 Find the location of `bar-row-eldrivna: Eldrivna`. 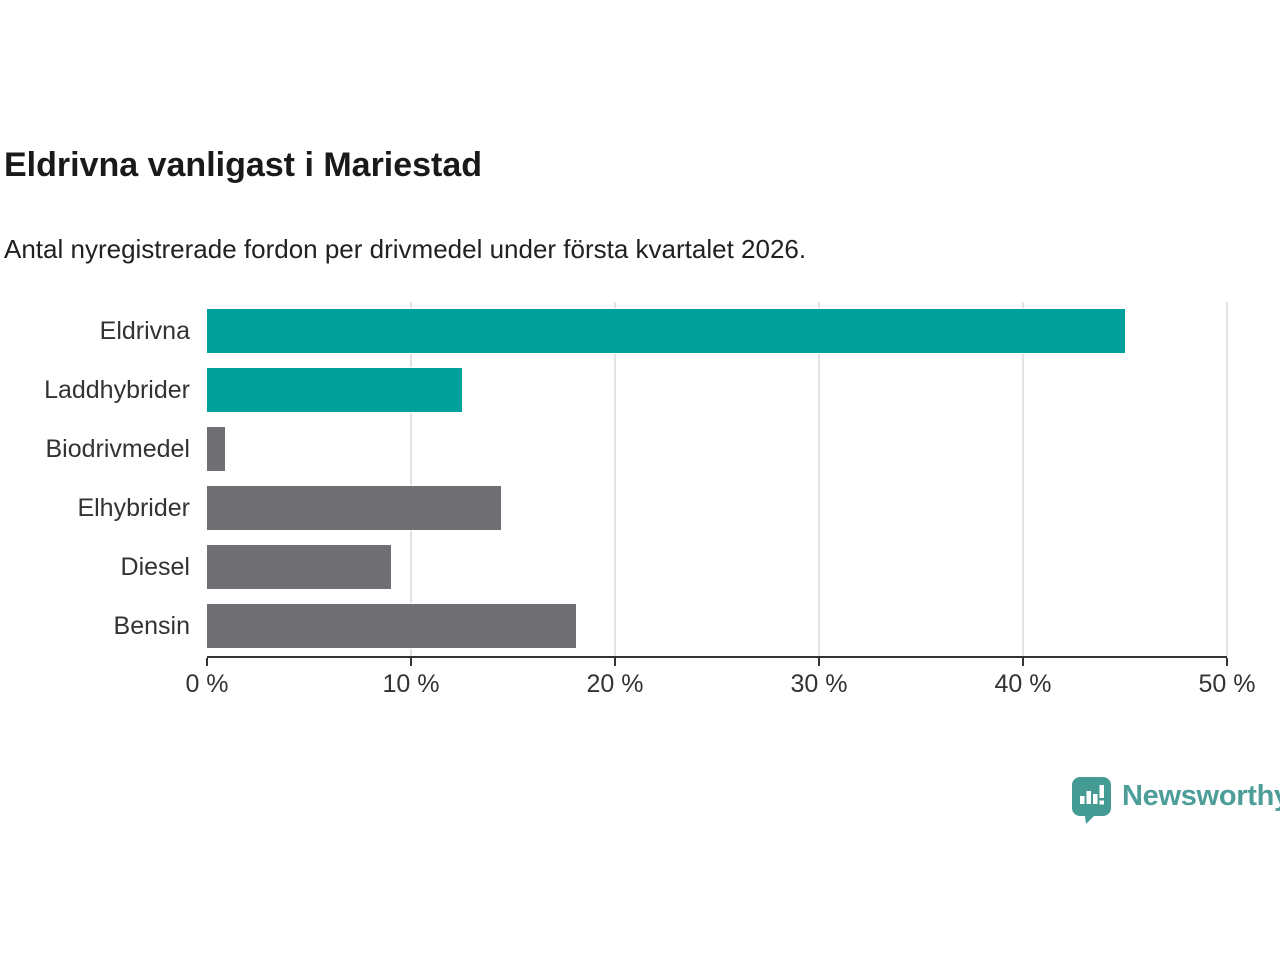

bar-row-eldrivna: Eldrivna is located at coordinates (663, 331).